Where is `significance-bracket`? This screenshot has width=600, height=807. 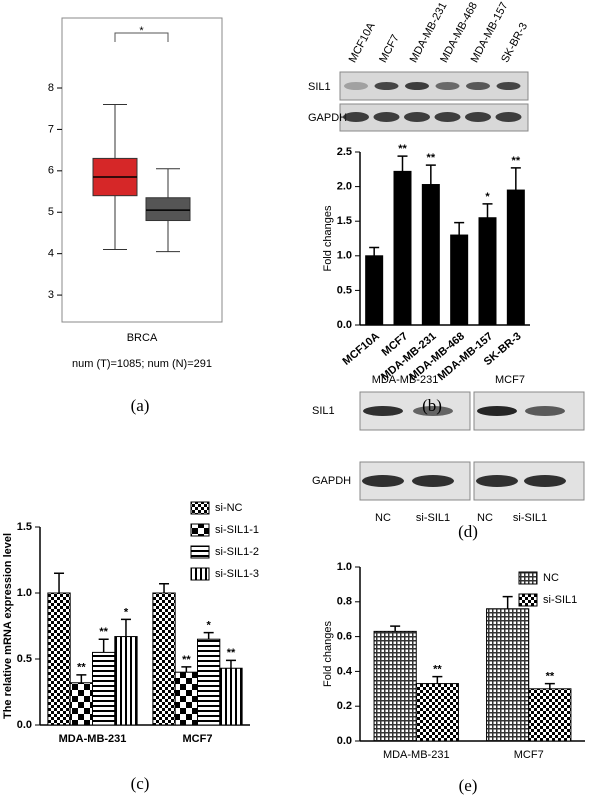 significance-bracket is located at coordinates (141, 37).